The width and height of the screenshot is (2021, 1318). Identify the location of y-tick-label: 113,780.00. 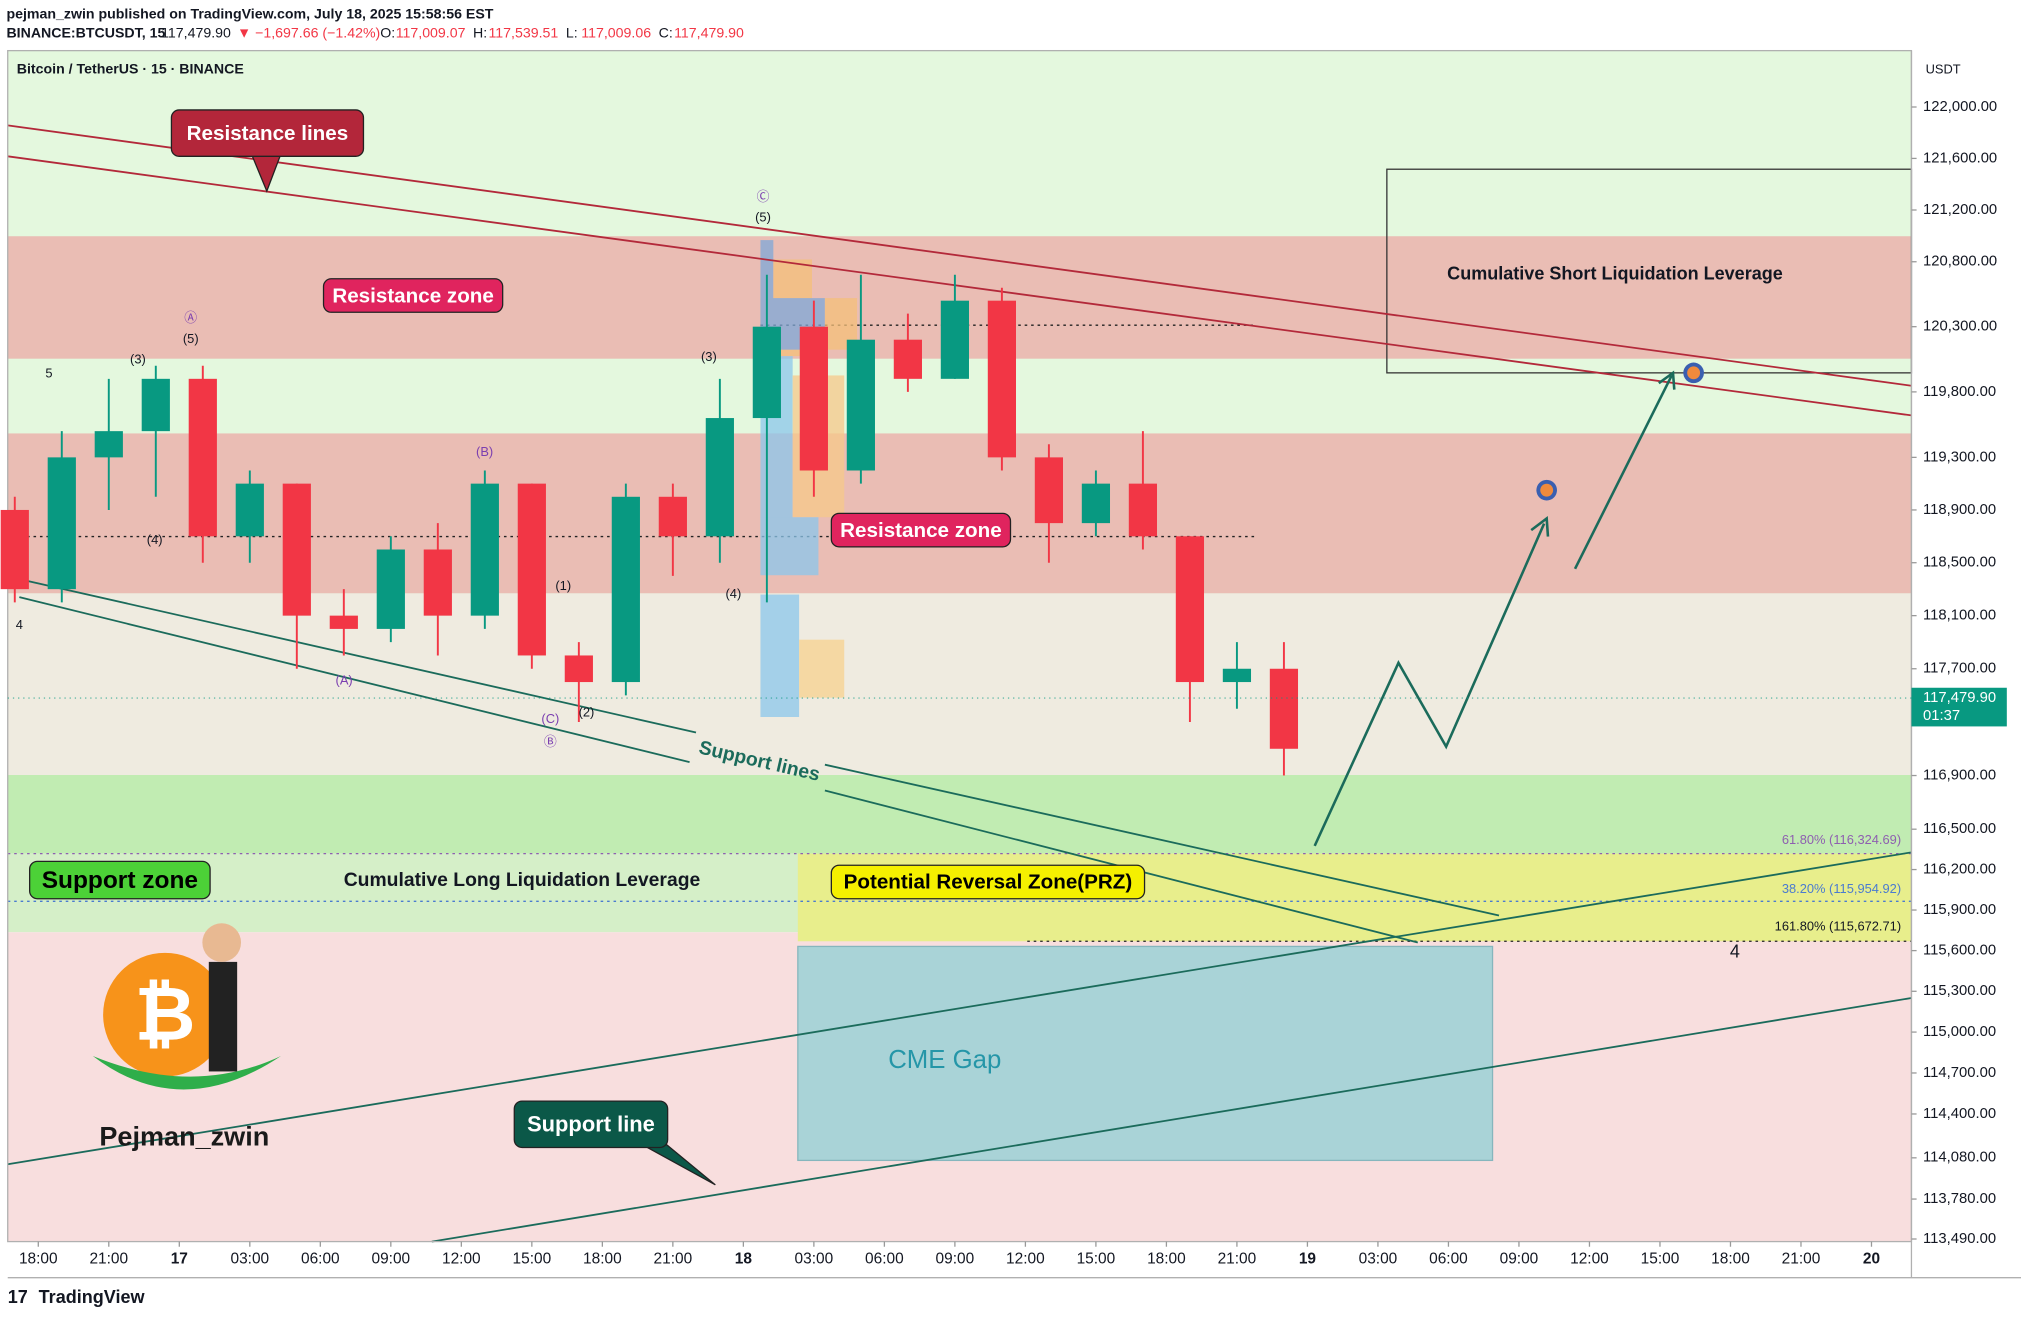
(1959, 1199).